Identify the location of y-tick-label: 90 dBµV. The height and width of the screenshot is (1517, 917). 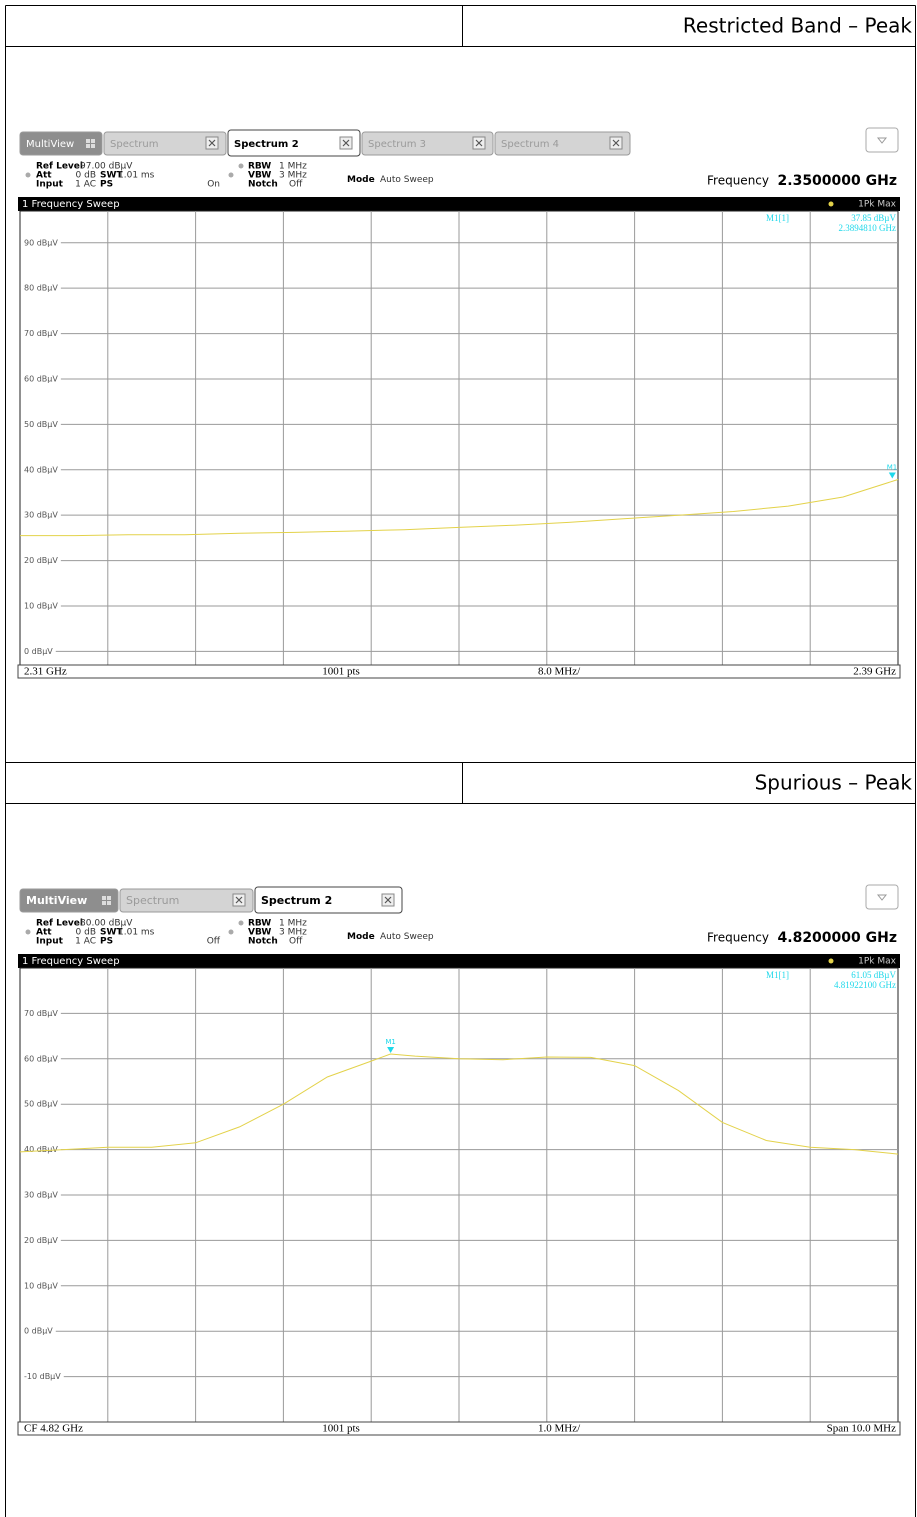
(41, 242).